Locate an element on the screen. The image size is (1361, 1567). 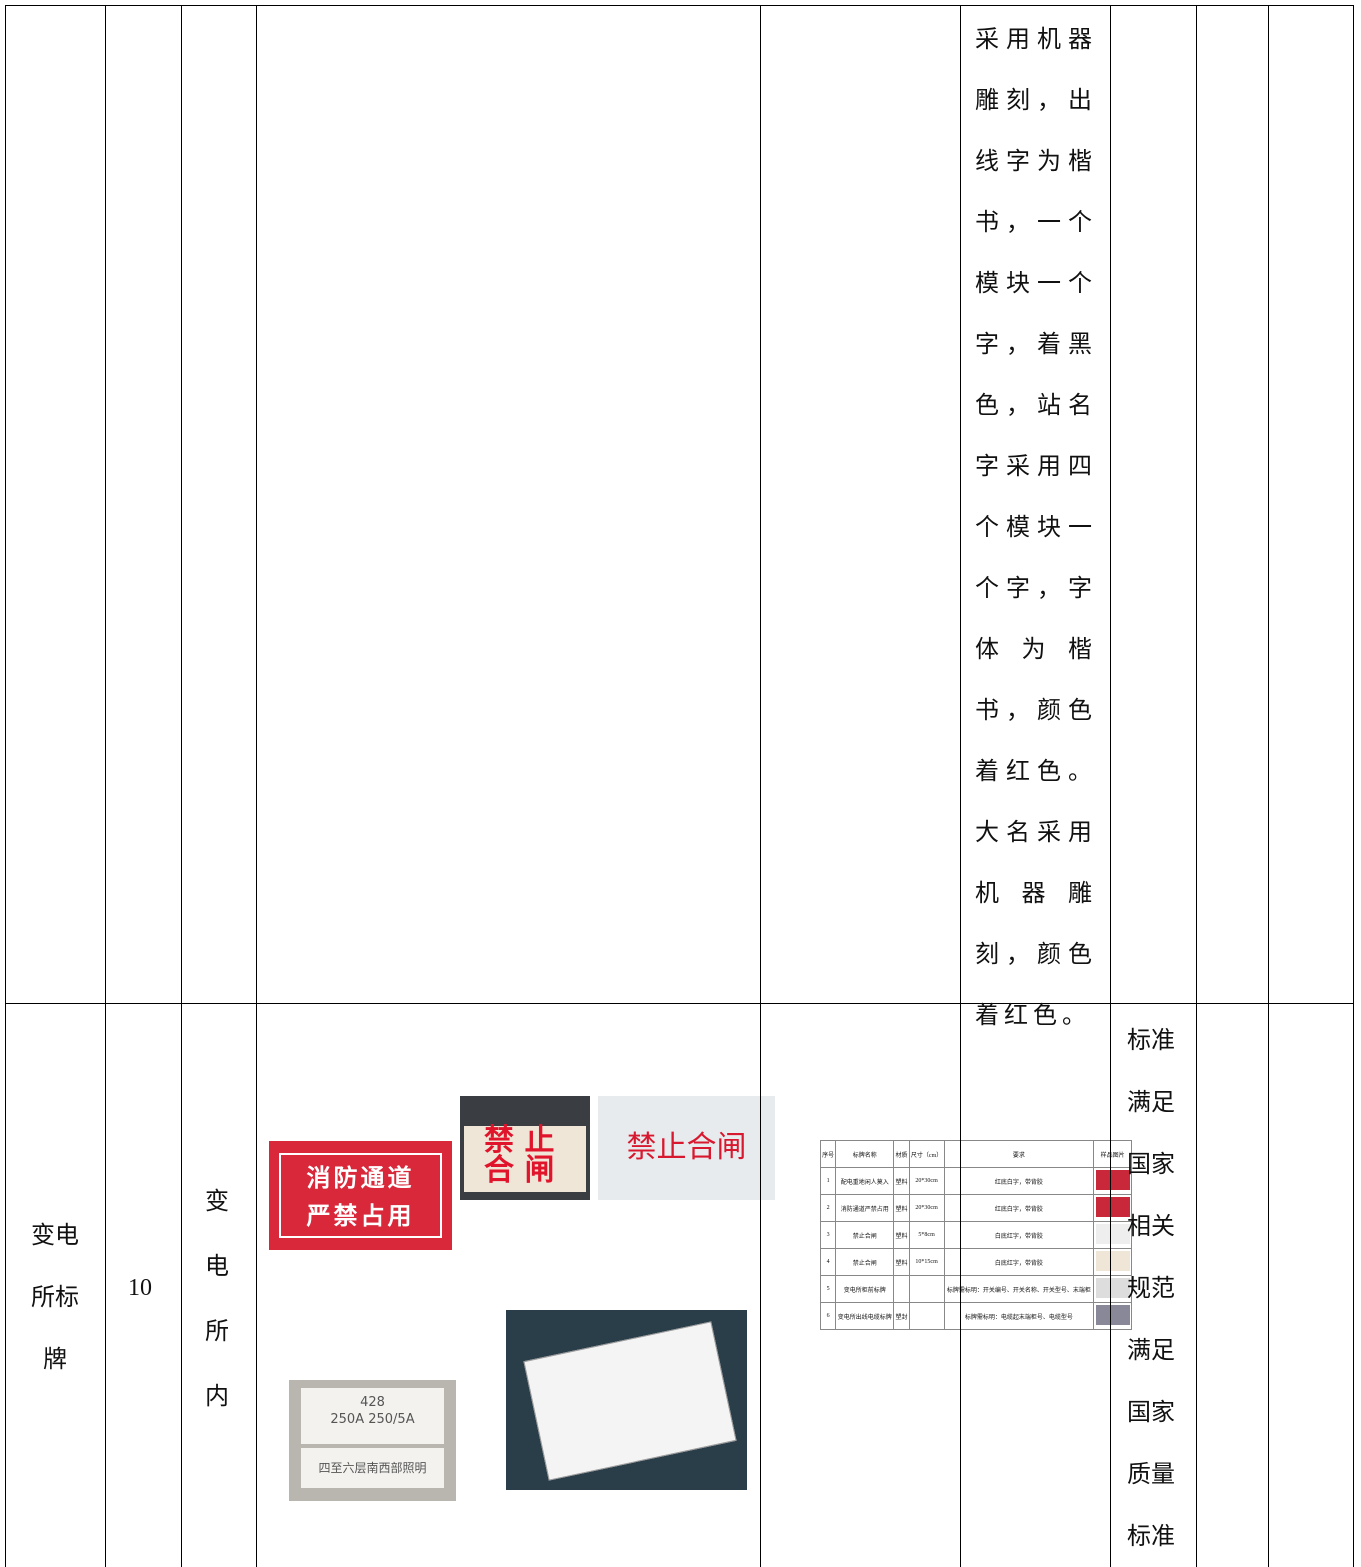
plate: 四至六层南西部照明 is located at coordinates (372, 1468).